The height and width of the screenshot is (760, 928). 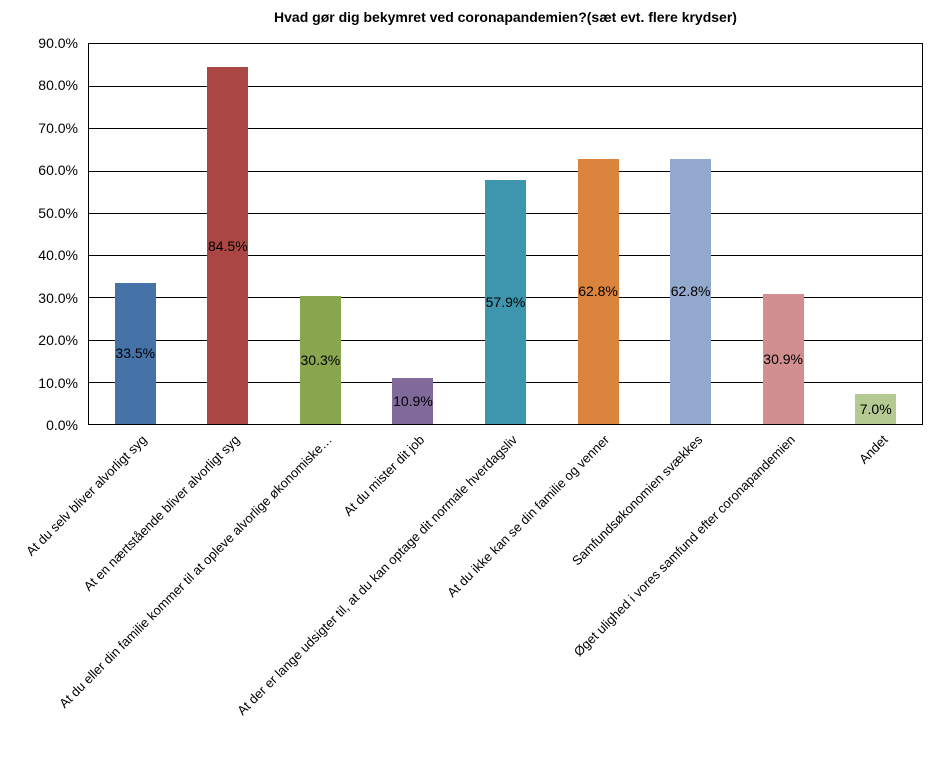 What do you see at coordinates (58, 170) in the screenshot?
I see `y-axis-tick-label: 60.0%` at bounding box center [58, 170].